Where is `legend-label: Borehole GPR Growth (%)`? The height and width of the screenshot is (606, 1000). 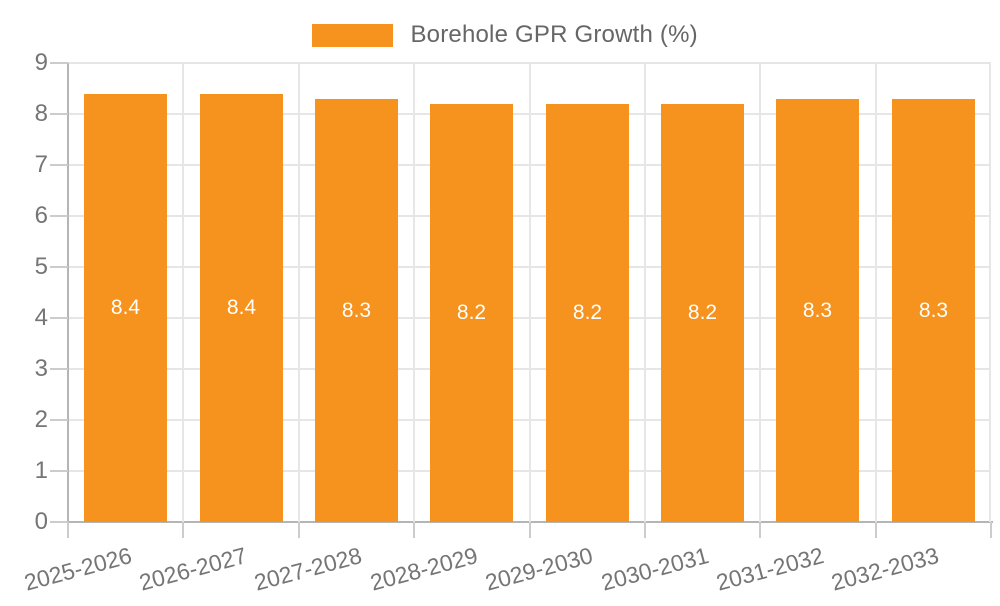 legend-label: Borehole GPR Growth (%) is located at coordinates (554, 34).